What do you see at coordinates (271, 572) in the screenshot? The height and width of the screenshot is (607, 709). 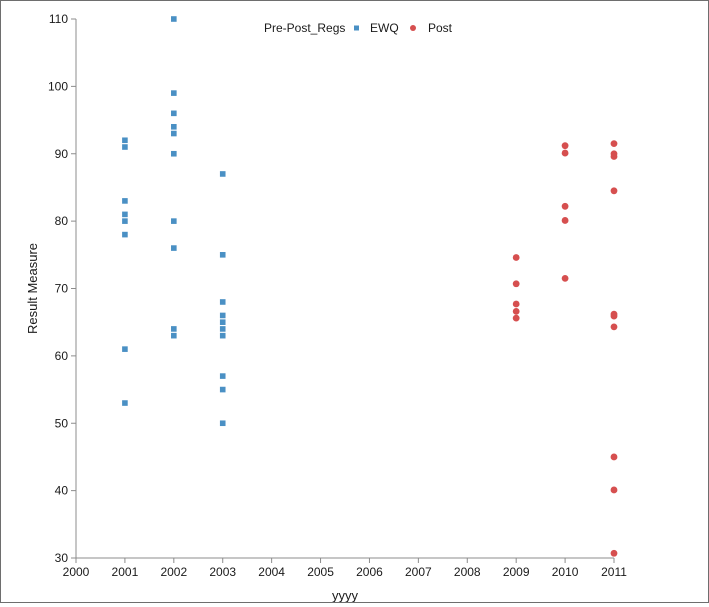 I see `x-tick-label: 2004` at bounding box center [271, 572].